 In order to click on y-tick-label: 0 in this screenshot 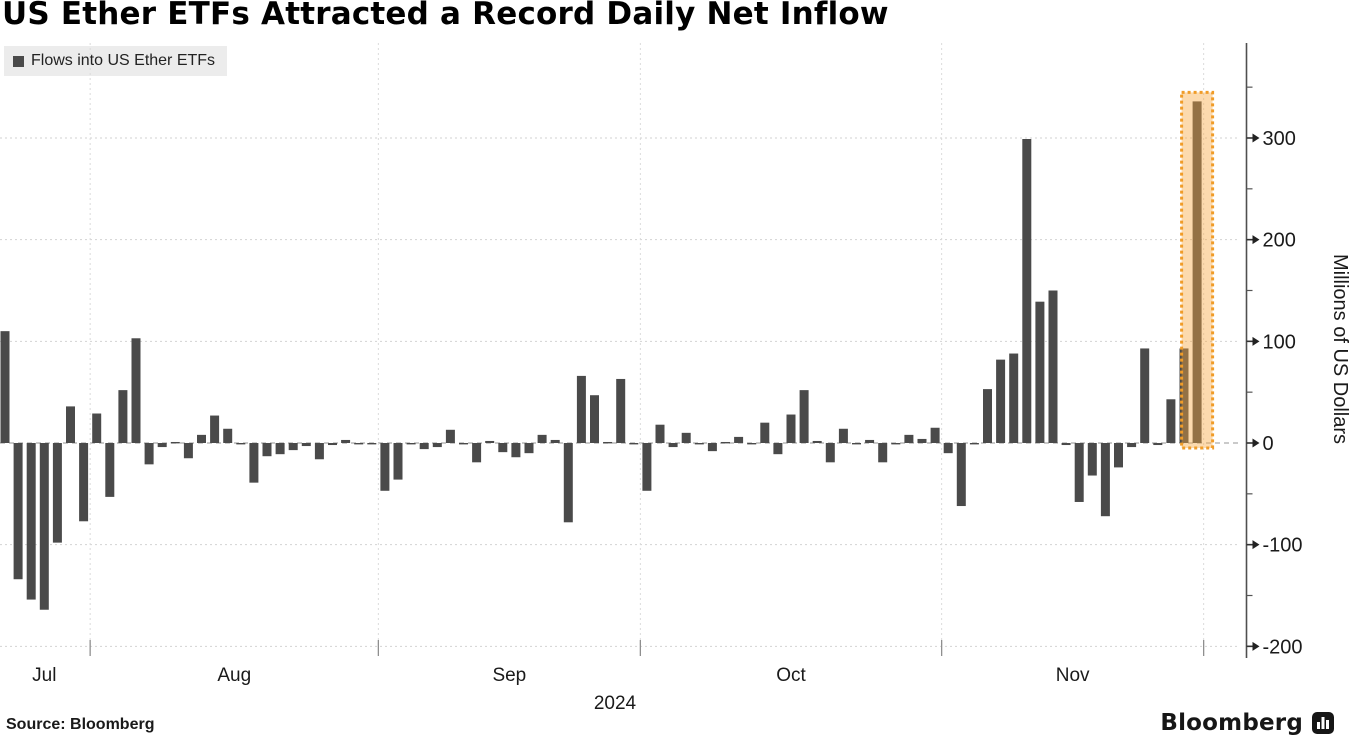, I will do `click(1268, 444)`.